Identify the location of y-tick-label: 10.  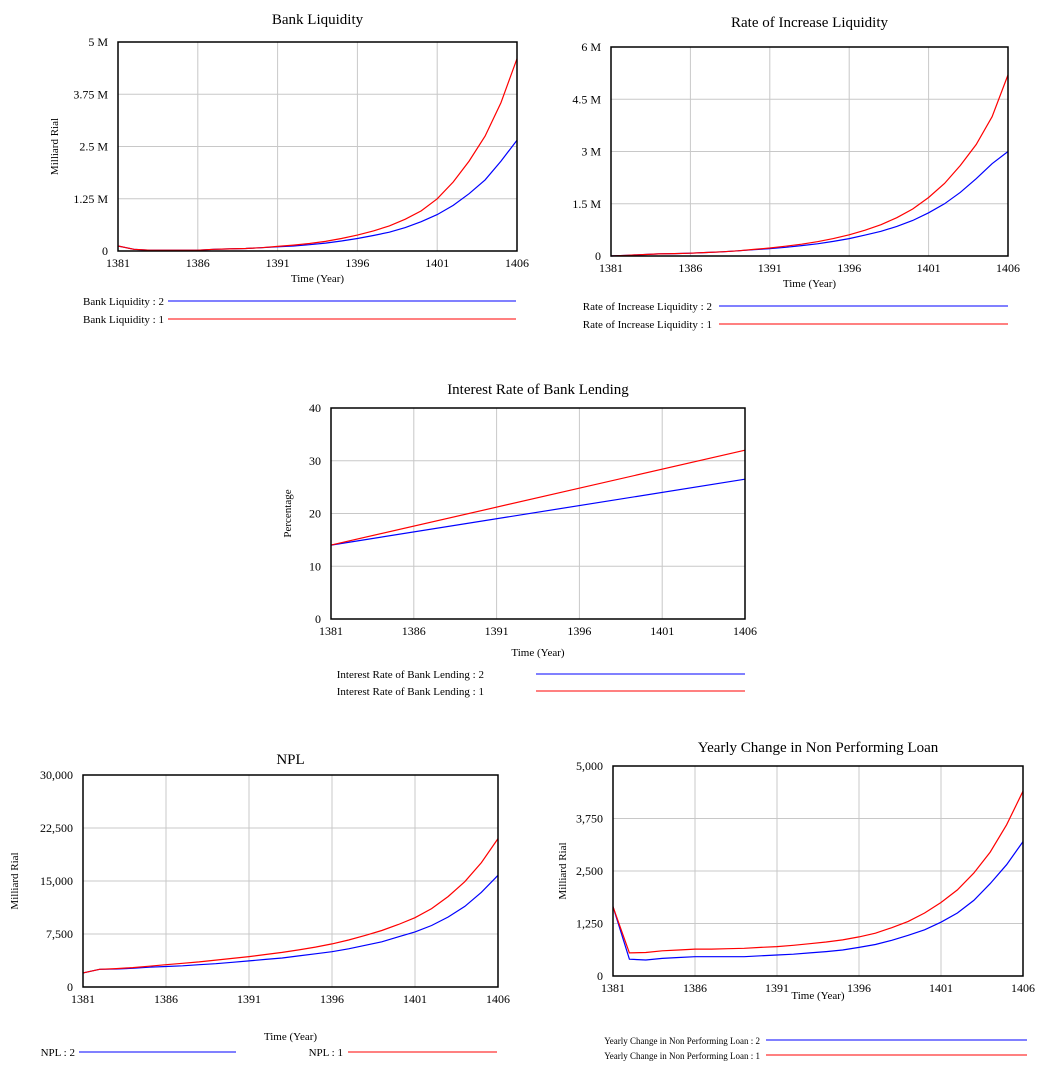
(315, 566).